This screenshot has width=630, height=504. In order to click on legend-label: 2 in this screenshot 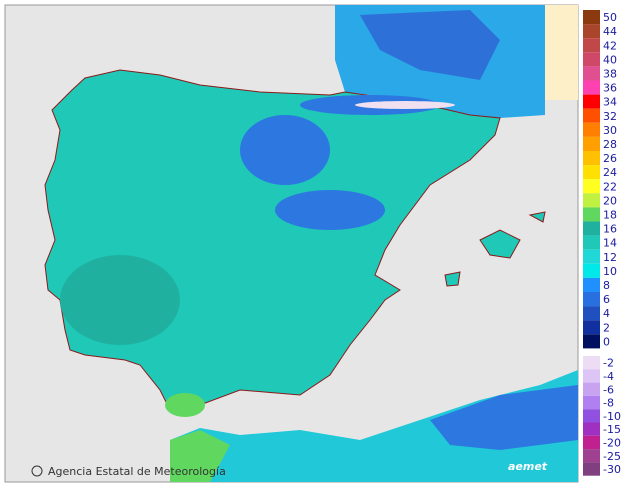, I will do `click(606, 327)`.